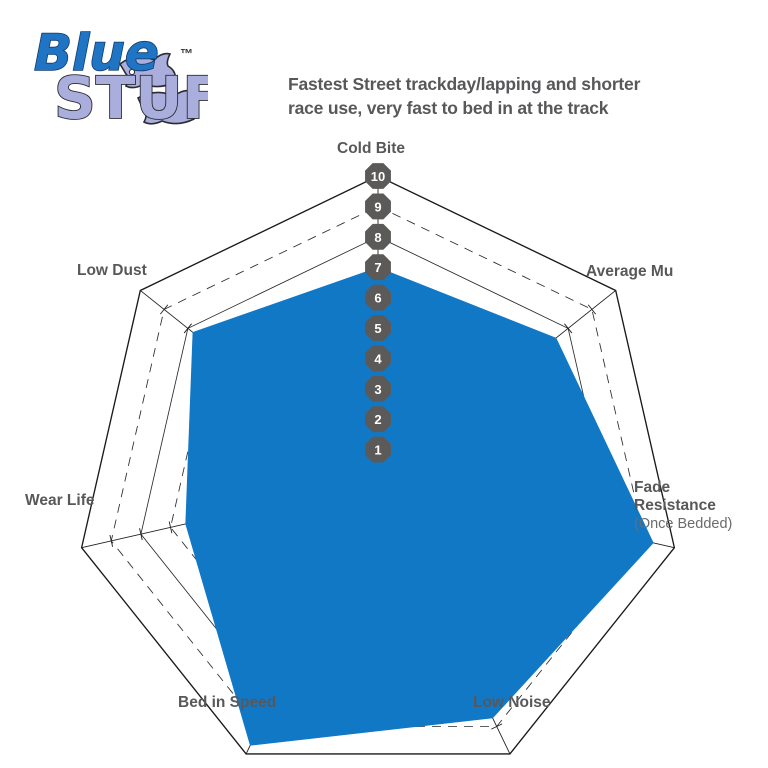 This screenshot has height=768, width=768. I want to click on logo-word-stuff: STUFF, so click(131, 98).